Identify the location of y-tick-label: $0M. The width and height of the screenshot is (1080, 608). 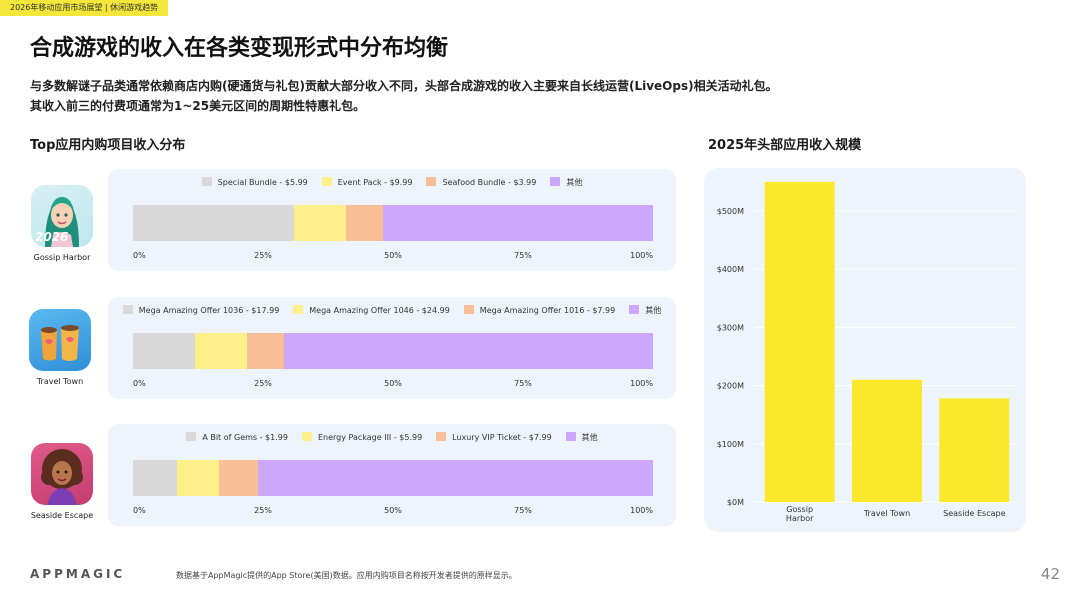
(735, 502).